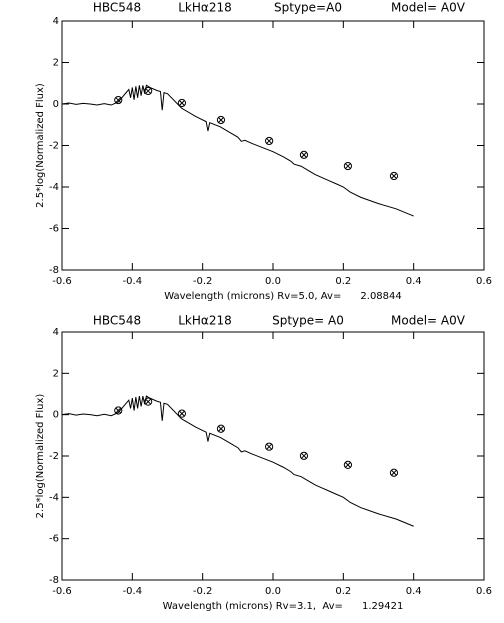  What do you see at coordinates (308, 321) in the screenshot?
I see `title-part: Sptype= A0` at bounding box center [308, 321].